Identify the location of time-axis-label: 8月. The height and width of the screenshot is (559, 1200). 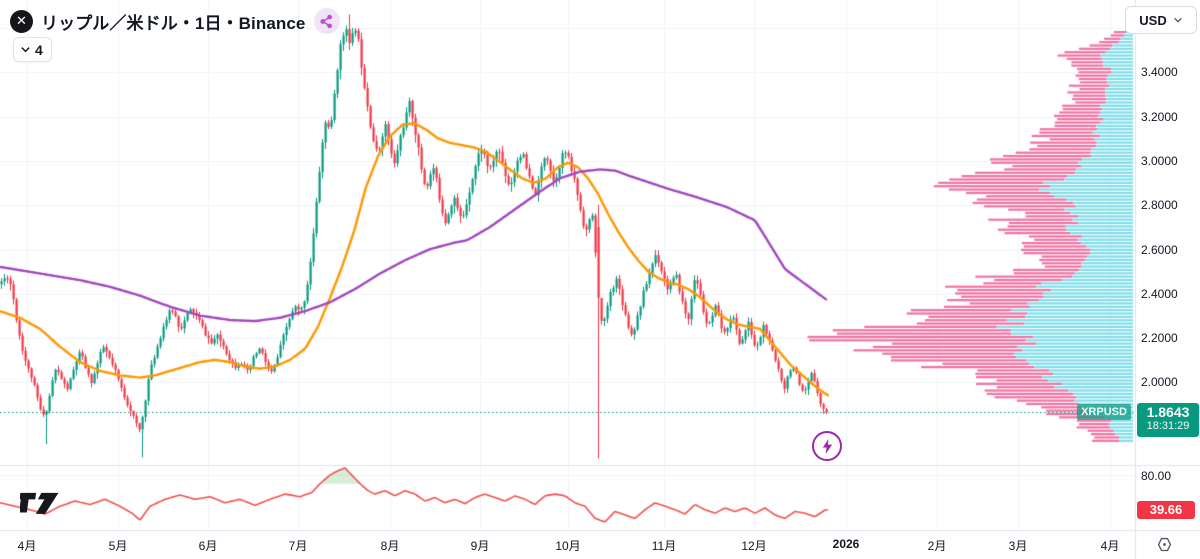
(390, 546).